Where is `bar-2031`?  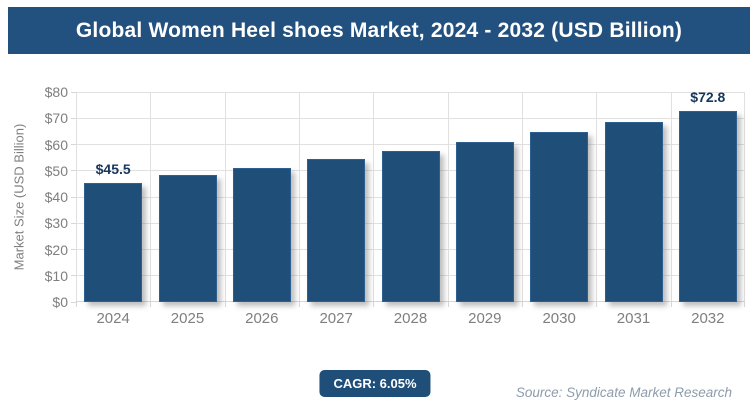
bar-2031 is located at coordinates (633, 212).